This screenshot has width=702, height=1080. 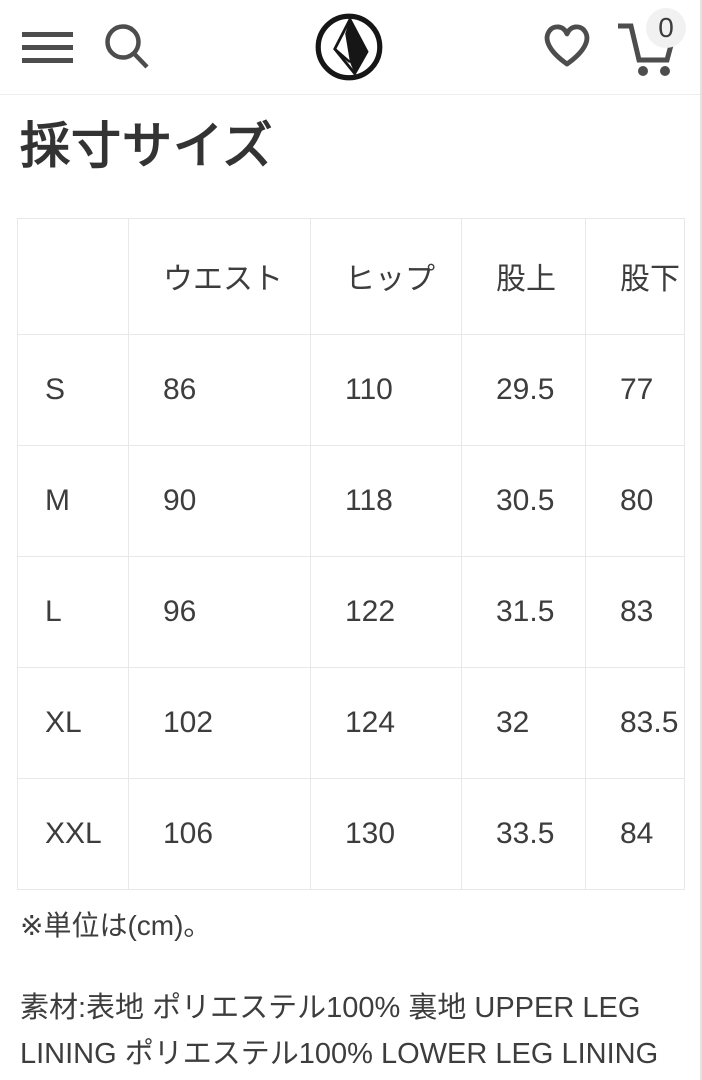 What do you see at coordinates (73, 611) in the screenshot?
I see `size-label: L` at bounding box center [73, 611].